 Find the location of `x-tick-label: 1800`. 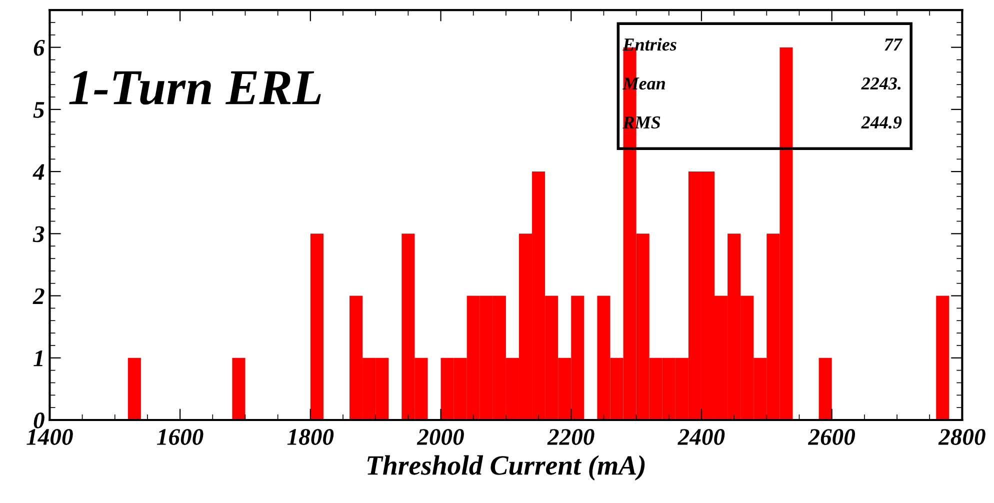

x-tick-label: 1800 is located at coordinates (310, 437).